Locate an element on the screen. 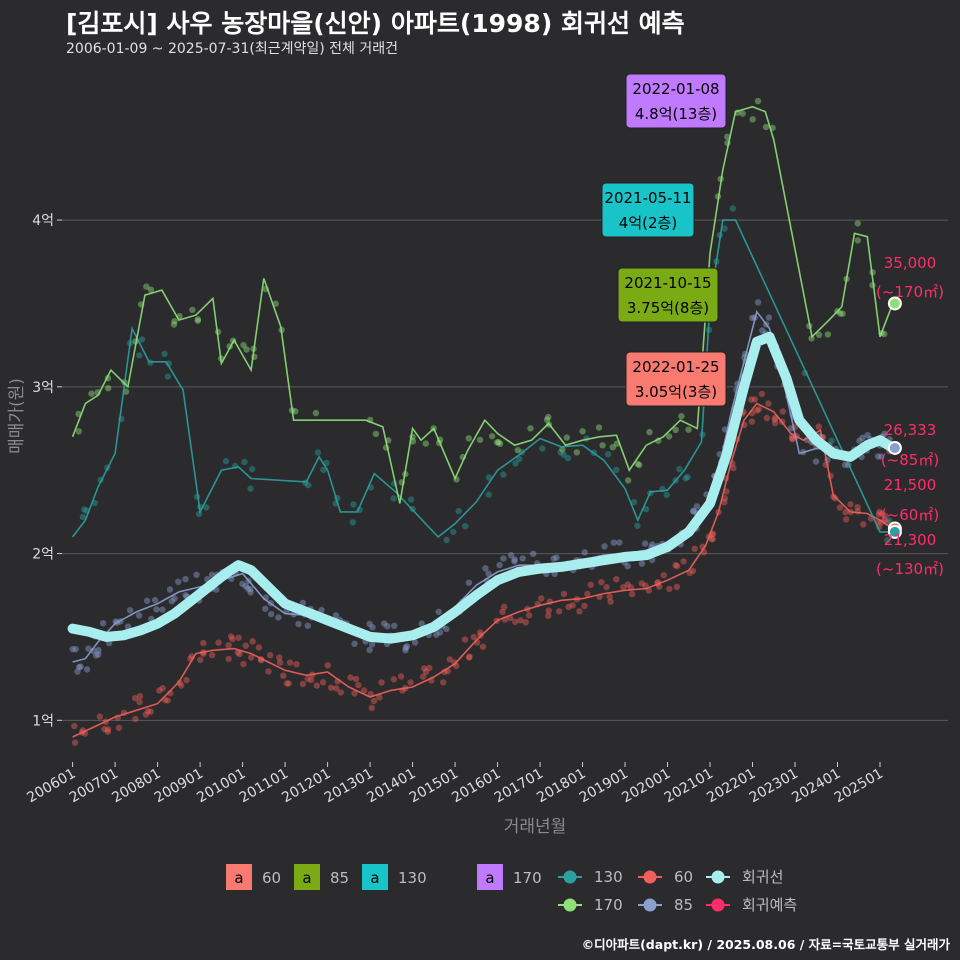 The height and width of the screenshot is (960, 960). annotation-date: 2021-10-15 is located at coordinates (667, 283).